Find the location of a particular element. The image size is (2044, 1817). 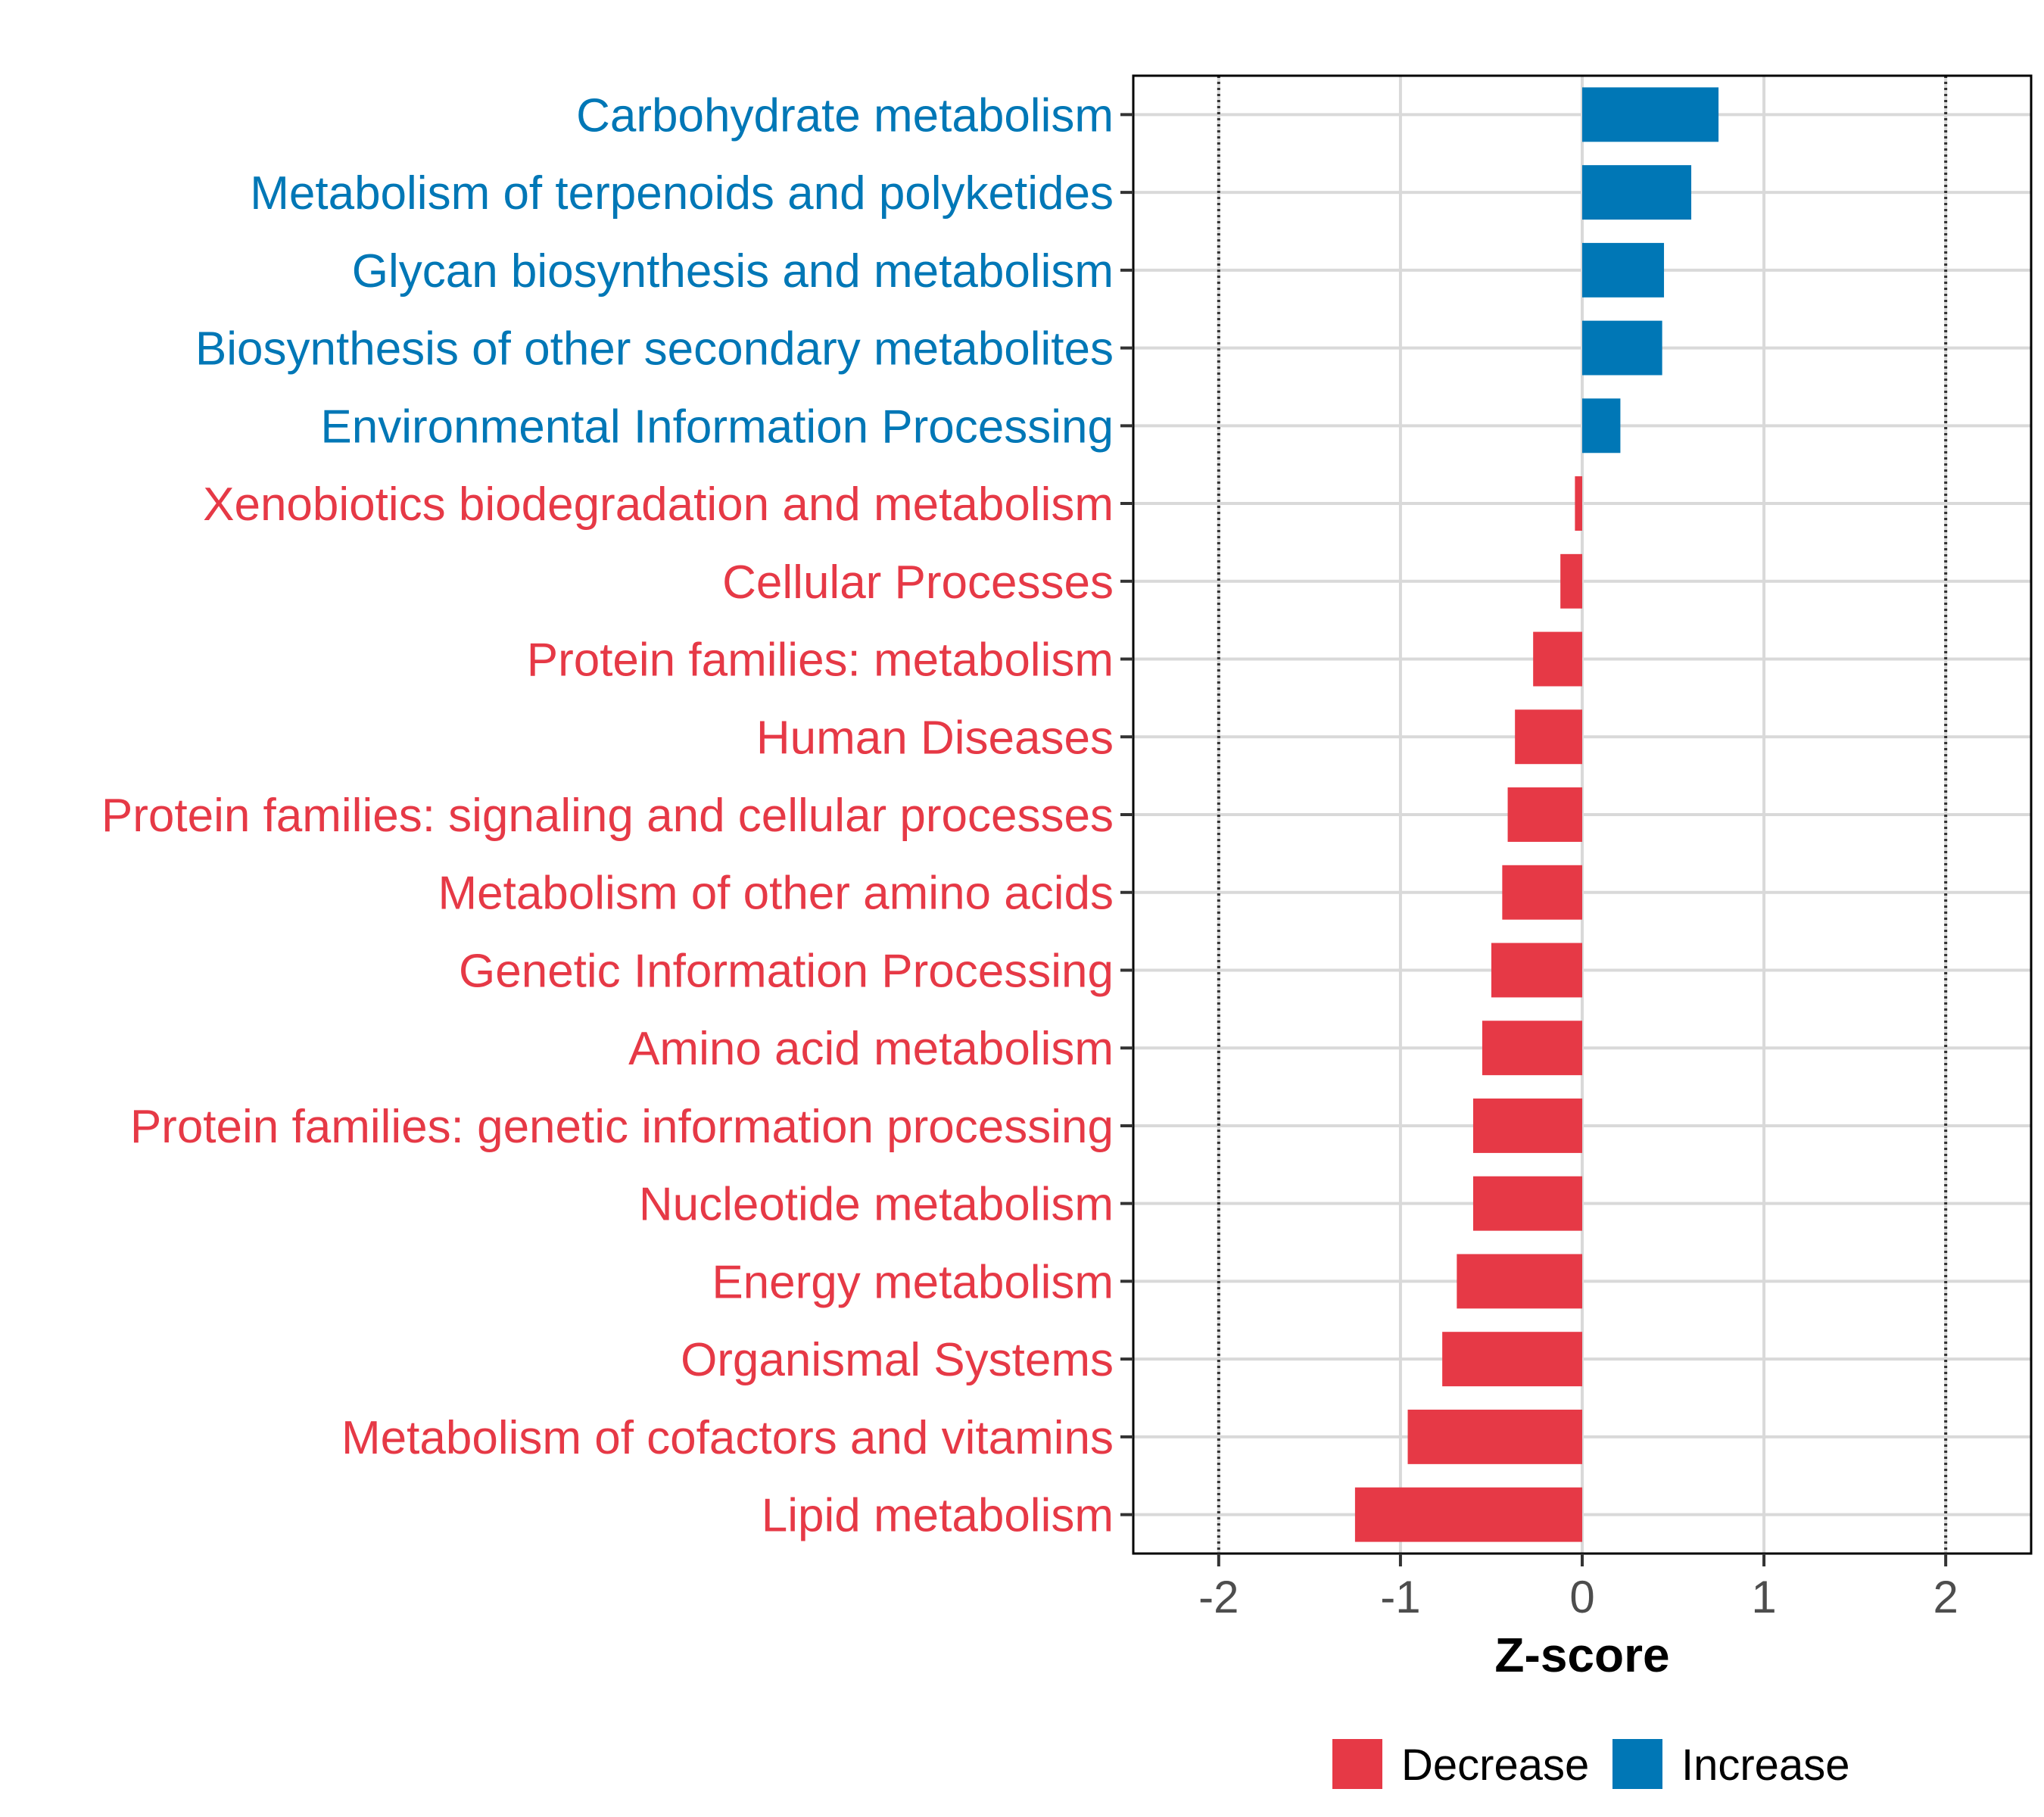

y-tick-label: Metabolism of cofactors and vitamins is located at coordinates (727, 1438).